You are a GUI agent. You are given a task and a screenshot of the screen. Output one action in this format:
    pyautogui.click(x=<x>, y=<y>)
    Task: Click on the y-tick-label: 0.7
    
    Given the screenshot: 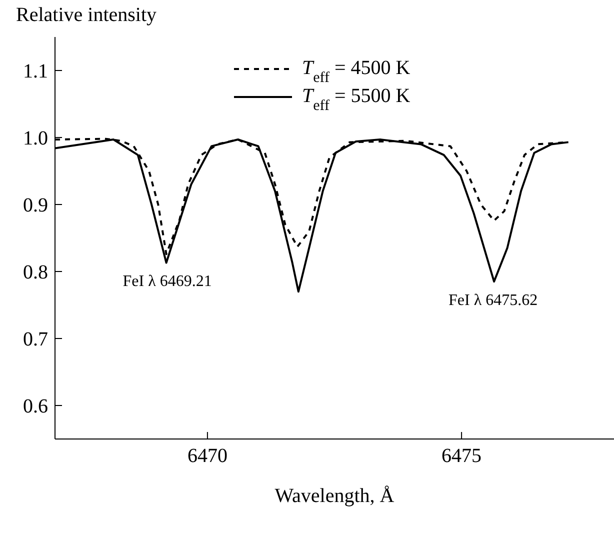 What is the action you would take?
    pyautogui.click(x=35, y=339)
    